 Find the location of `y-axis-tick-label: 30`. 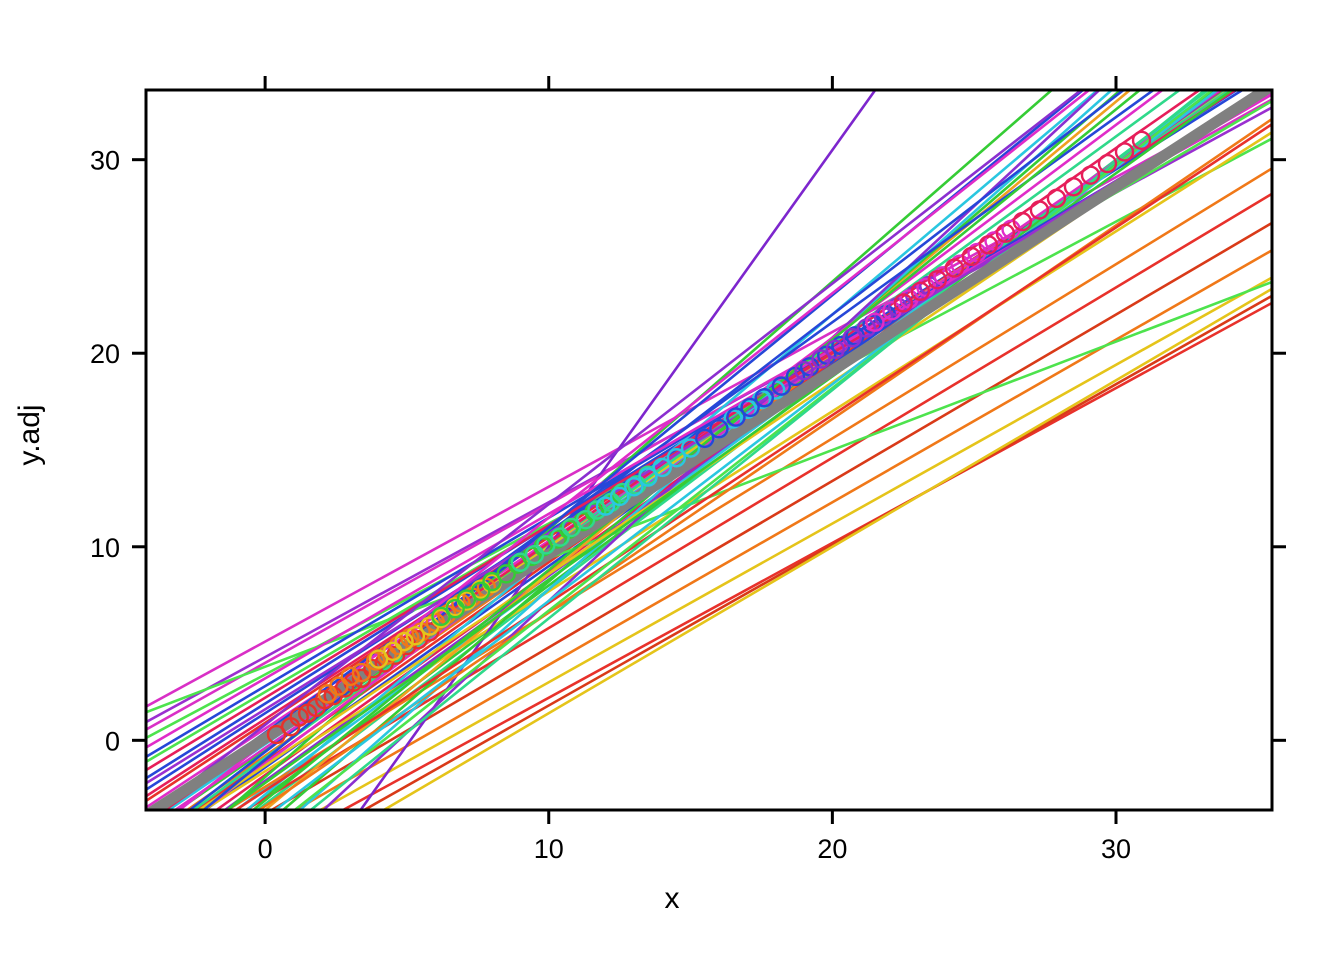

y-axis-tick-label: 30 is located at coordinates (105, 161).